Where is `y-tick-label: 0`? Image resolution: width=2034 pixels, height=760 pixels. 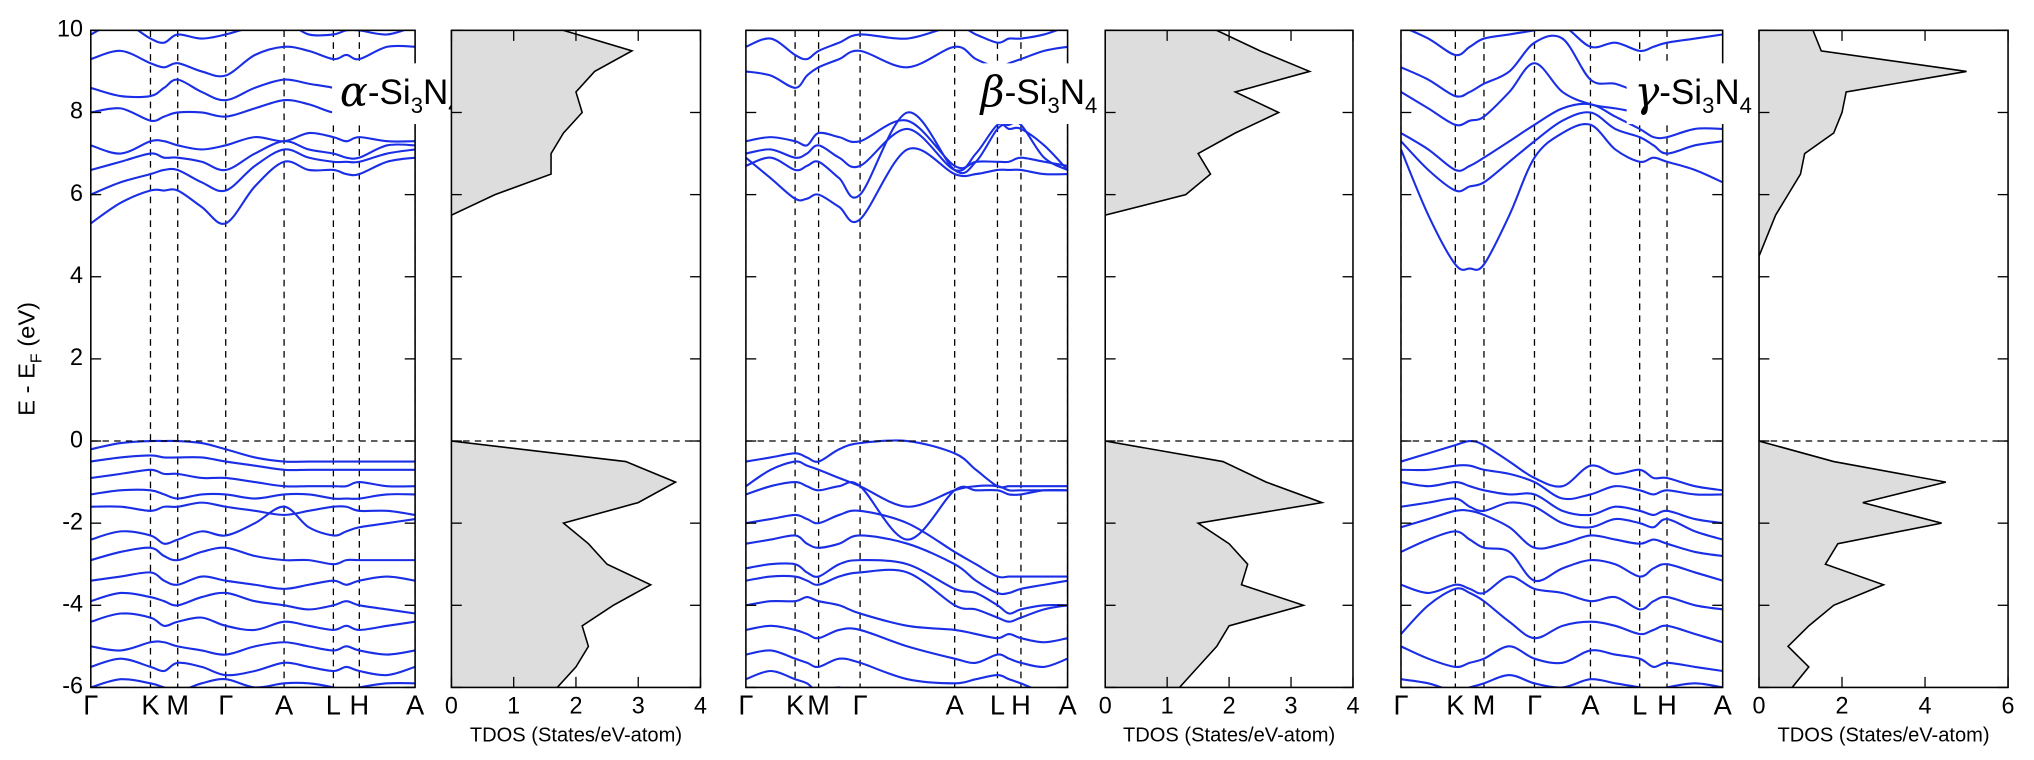 y-tick-label: 0 is located at coordinates (76, 439).